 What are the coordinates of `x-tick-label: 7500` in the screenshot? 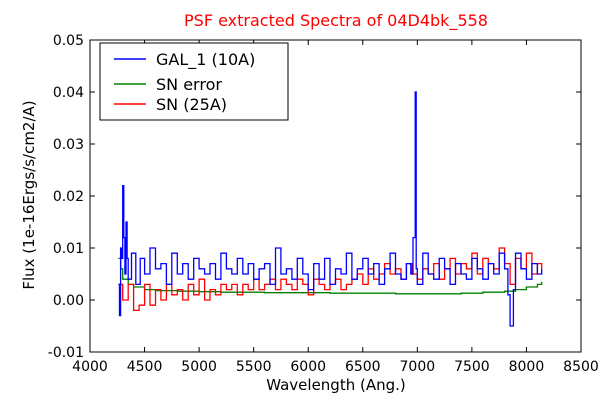 It's located at (472, 367).